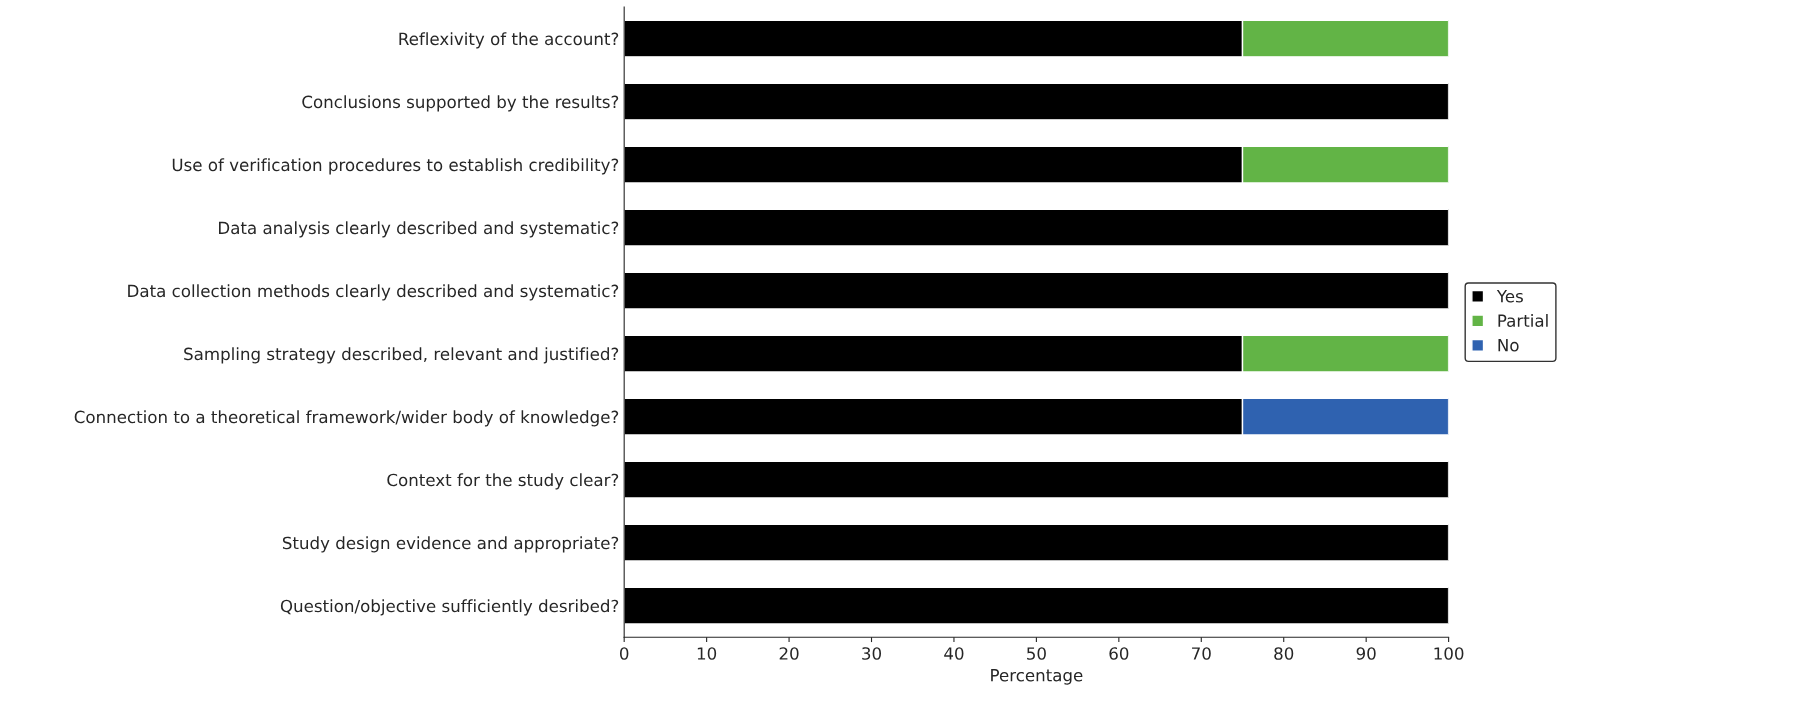 The height and width of the screenshot is (708, 1804). Describe the element at coordinates (1508, 345) in the screenshot. I see `legend-label: No` at that location.